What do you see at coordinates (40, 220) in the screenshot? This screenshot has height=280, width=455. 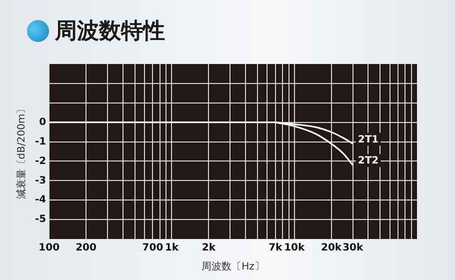 I see `y-tick-label: -5` at bounding box center [40, 220].